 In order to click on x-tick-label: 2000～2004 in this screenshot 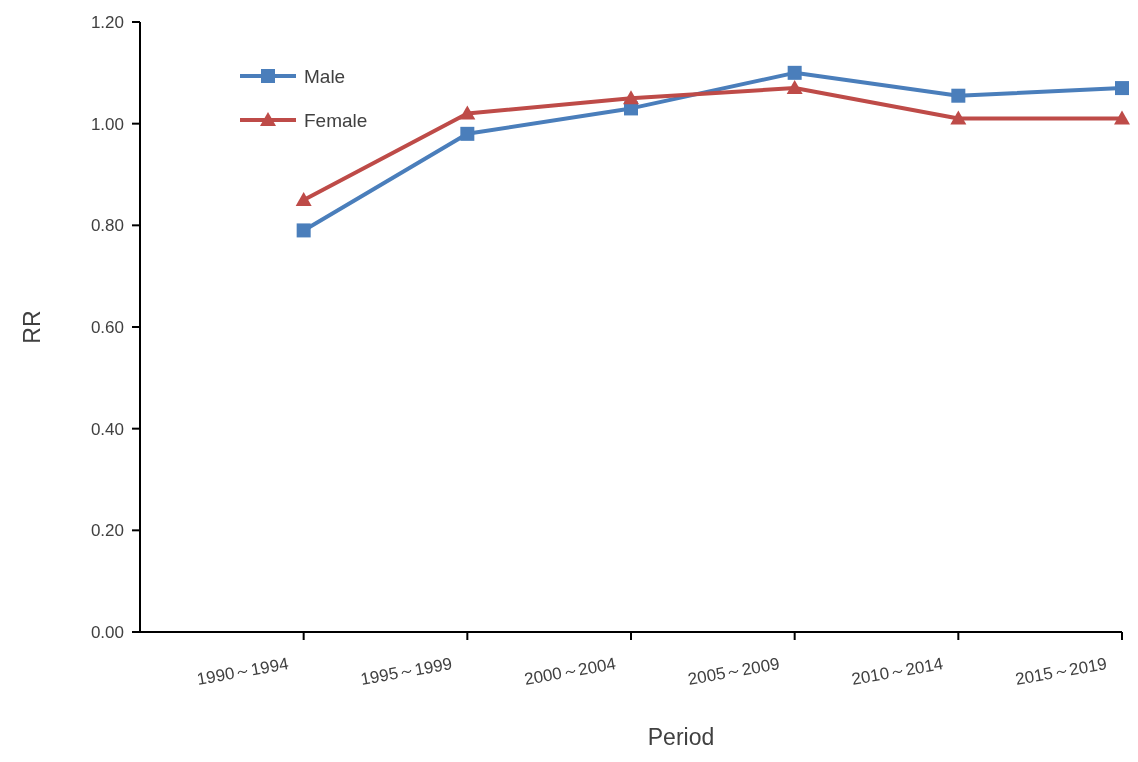, I will do `click(570, 671)`.